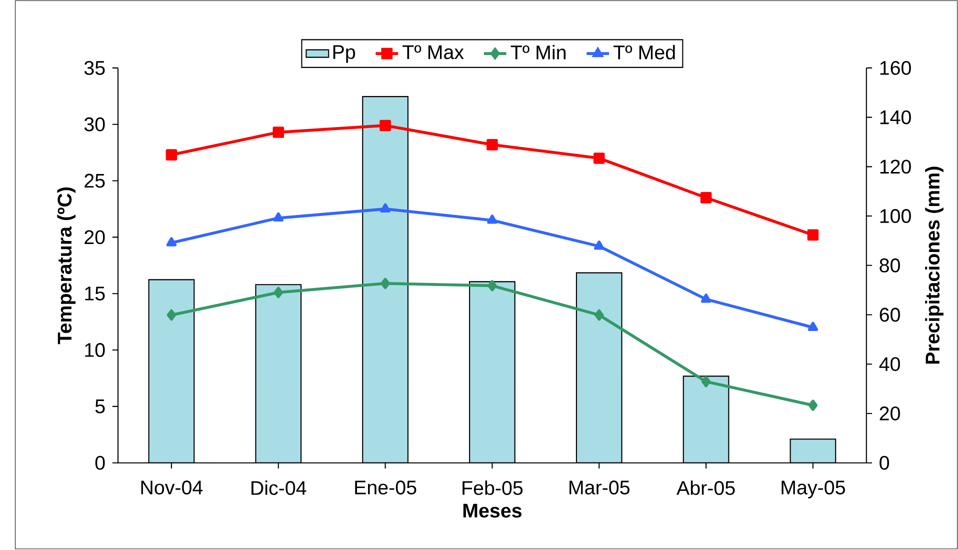  Describe the element at coordinates (885, 463) in the screenshot. I see `y2-tick-label: 0` at that location.